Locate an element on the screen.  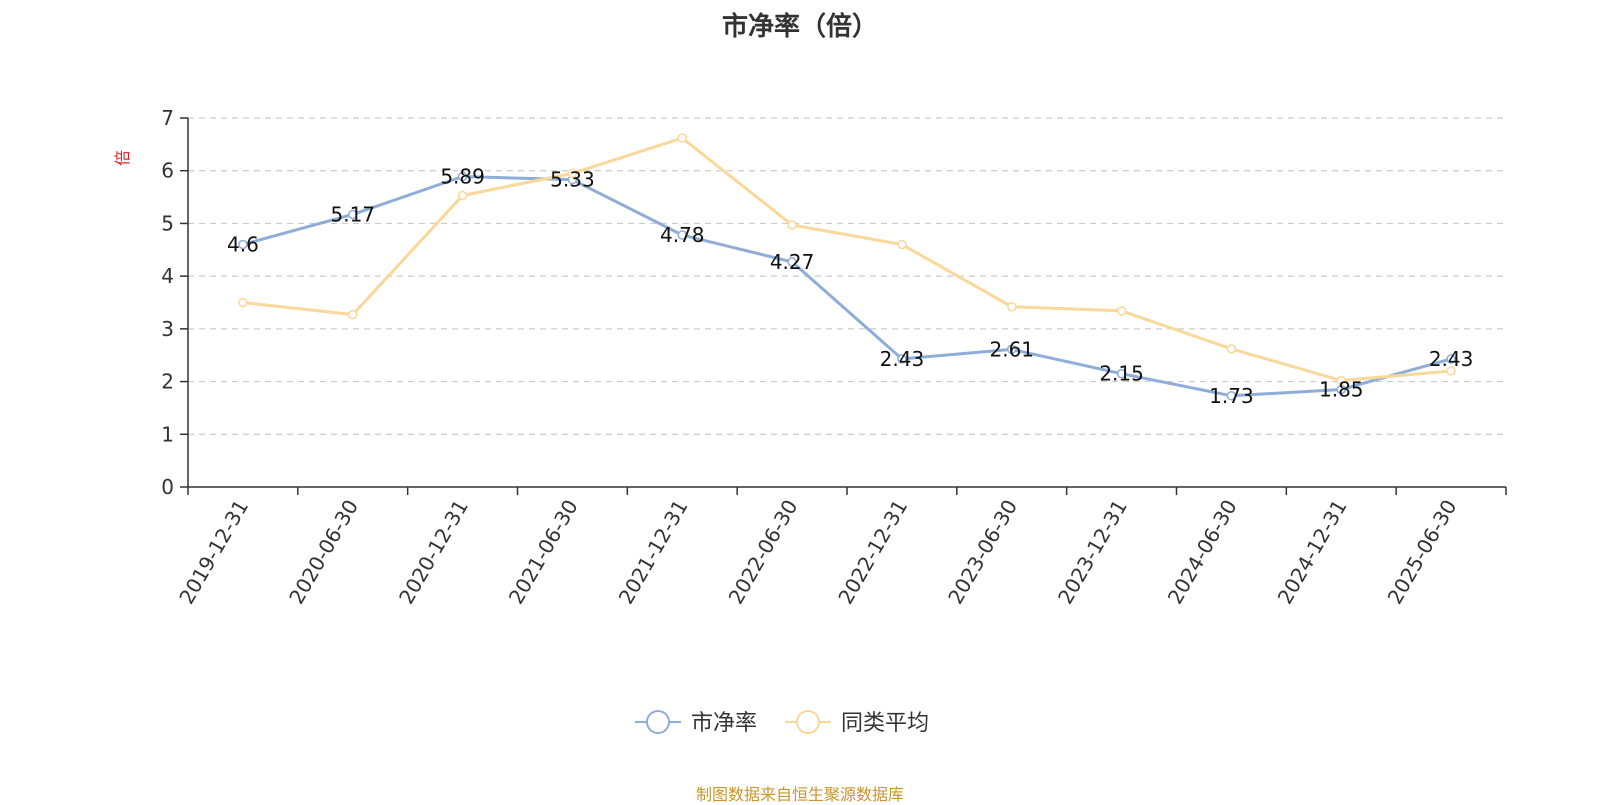
data-source-footer: 制图数据来自恒生聚源数据库 is located at coordinates (799, 794).